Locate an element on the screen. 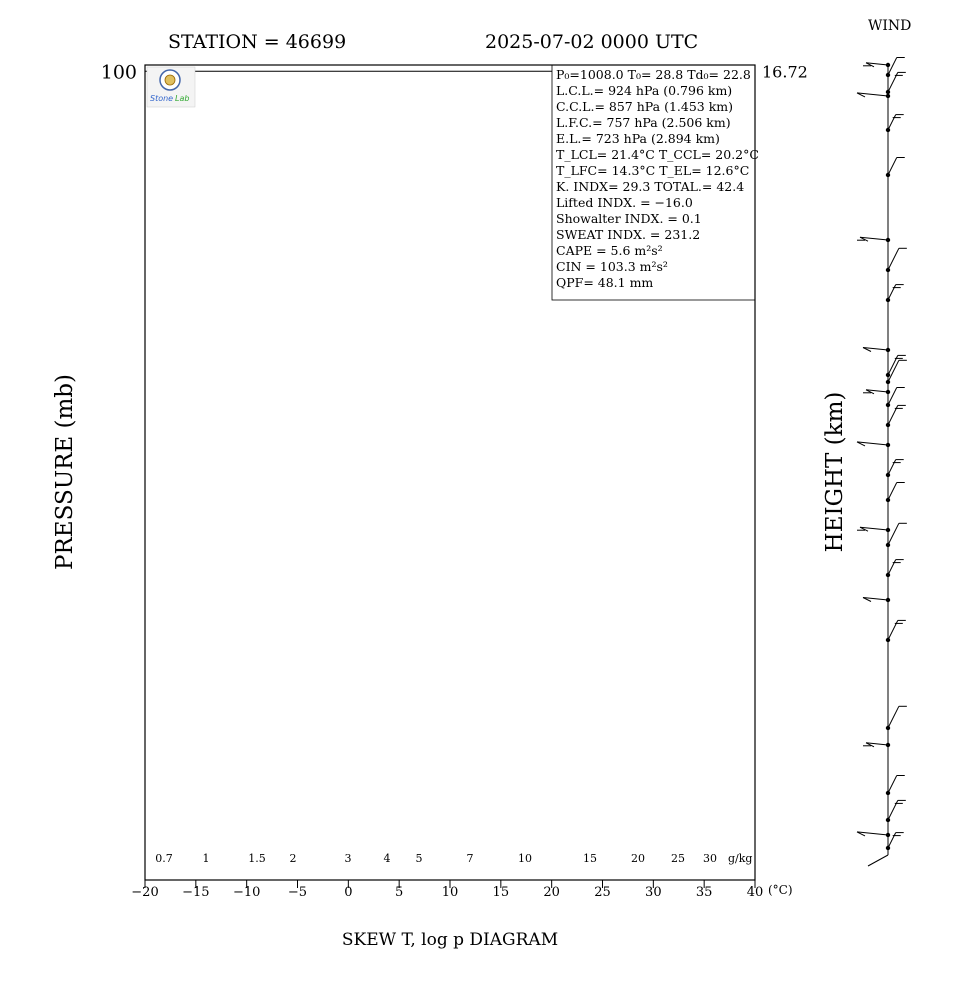  info-box-frame is located at coordinates (653, 182).